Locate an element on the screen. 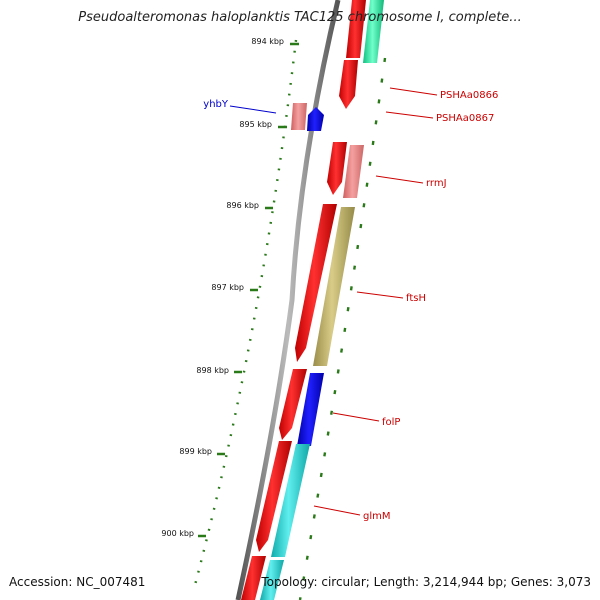 The height and width of the screenshot is (600, 600). tick-label: 899 kbp is located at coordinates (195, 451).